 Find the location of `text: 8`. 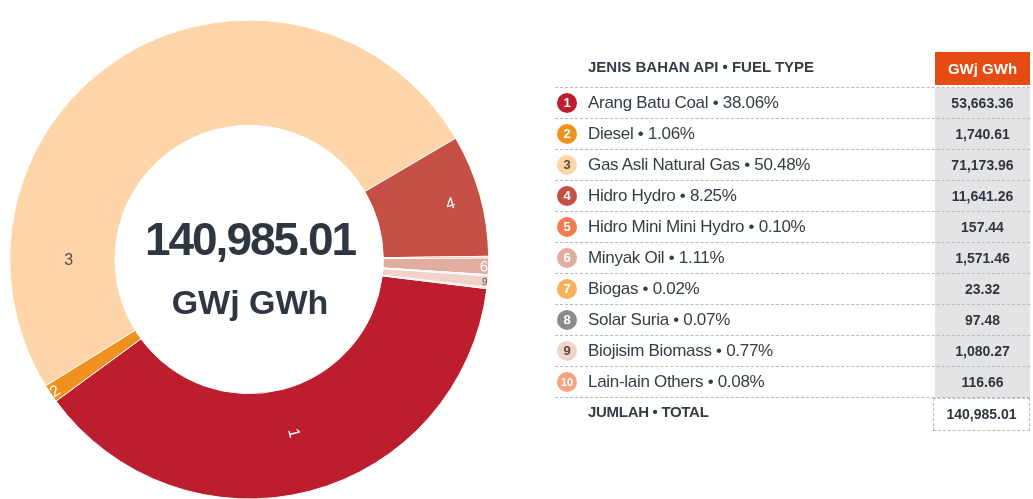

text: 8 is located at coordinates (567, 319).